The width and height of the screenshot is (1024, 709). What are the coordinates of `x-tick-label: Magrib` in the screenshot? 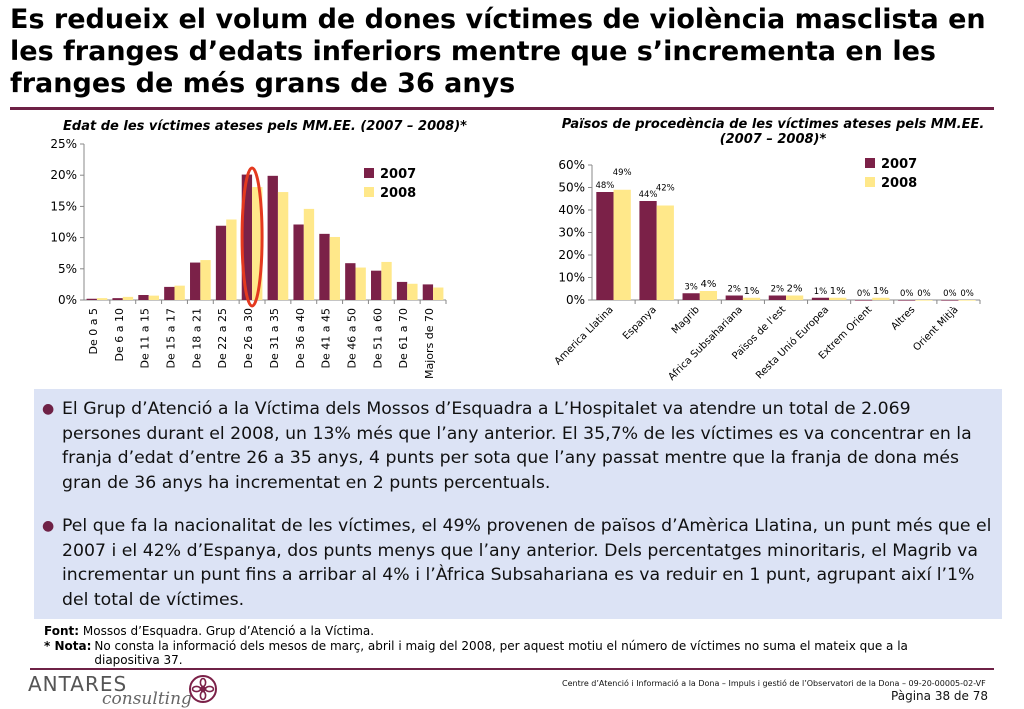 It's located at (686, 320).